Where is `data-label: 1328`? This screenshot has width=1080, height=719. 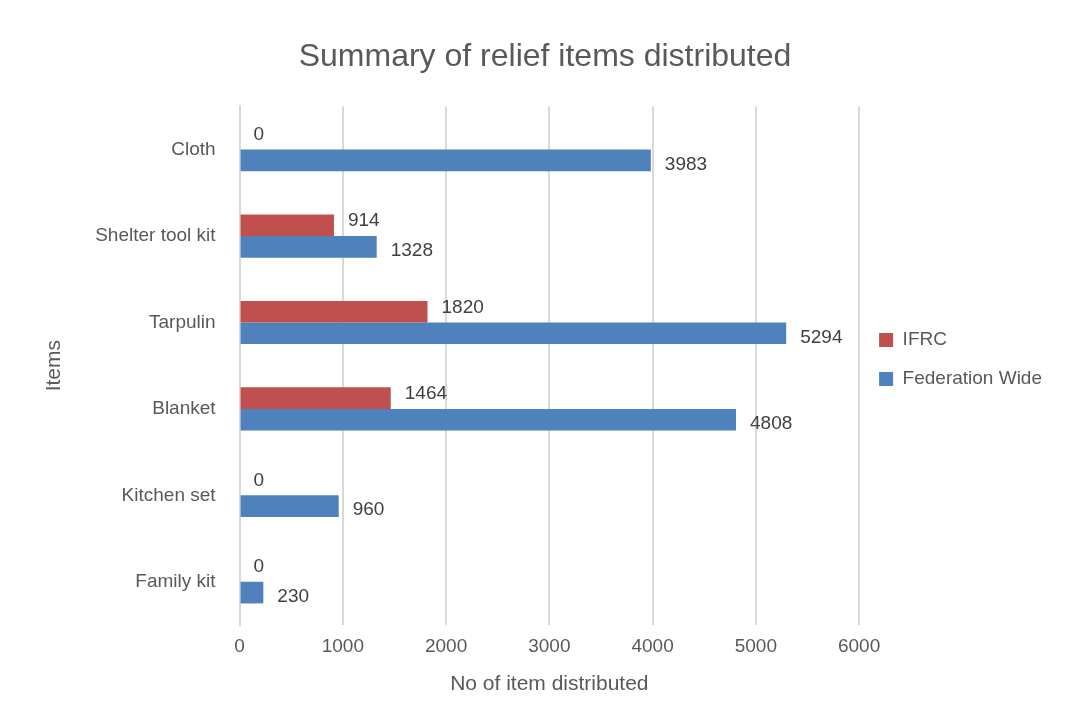 data-label: 1328 is located at coordinates (411, 250).